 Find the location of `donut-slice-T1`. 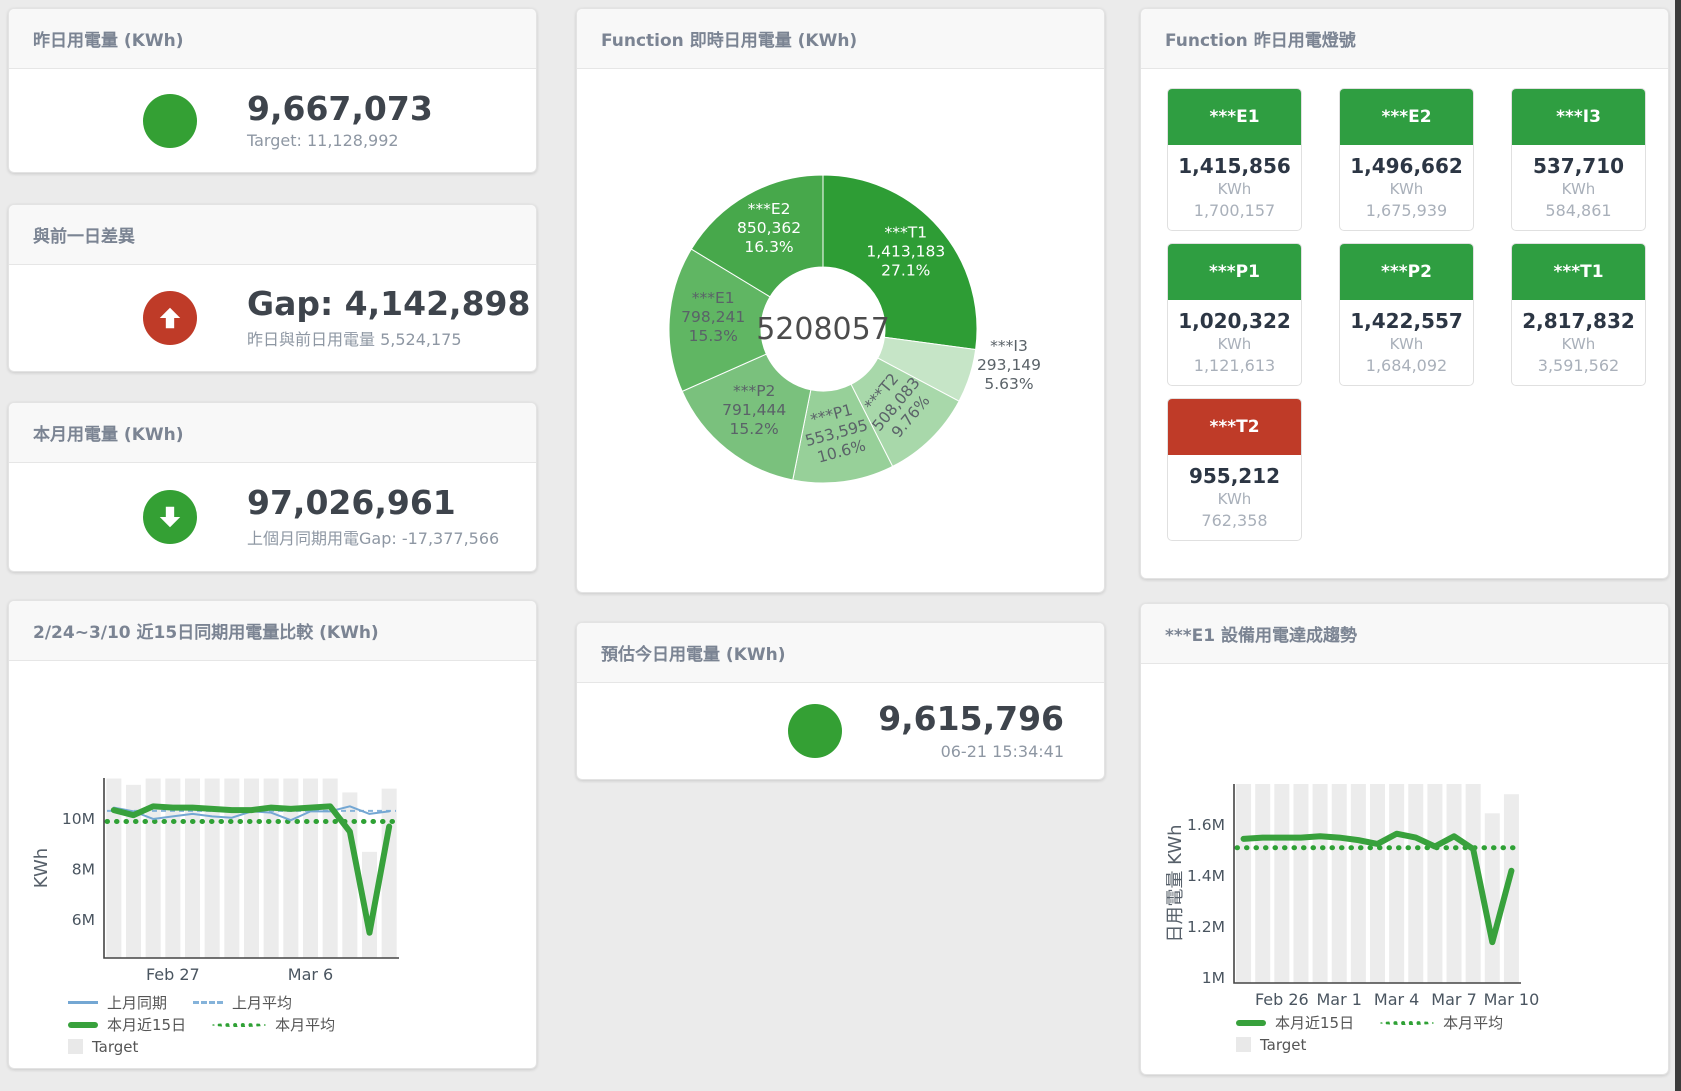

donut-slice-T1 is located at coordinates (900, 262).